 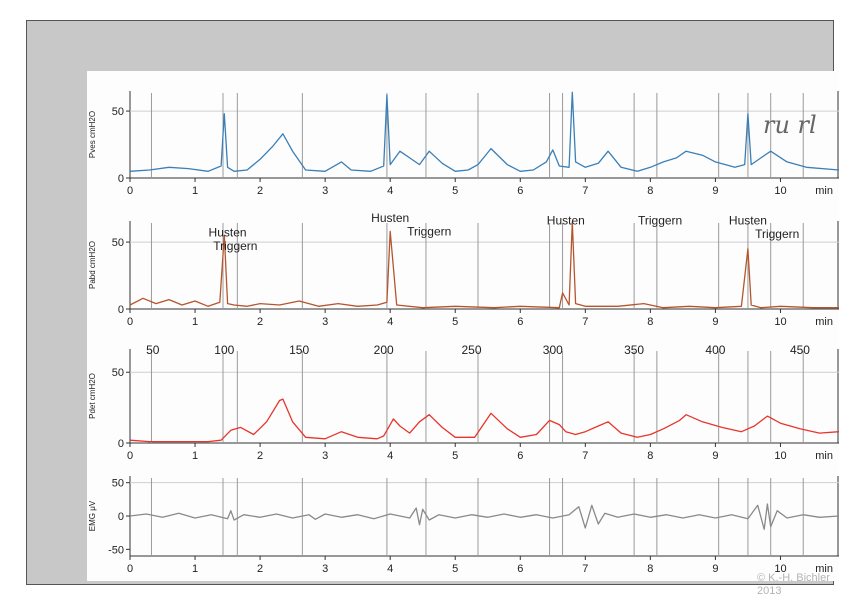 I want to click on copyright-text: © K.-H. Bichler 2013, so click(x=793, y=584).